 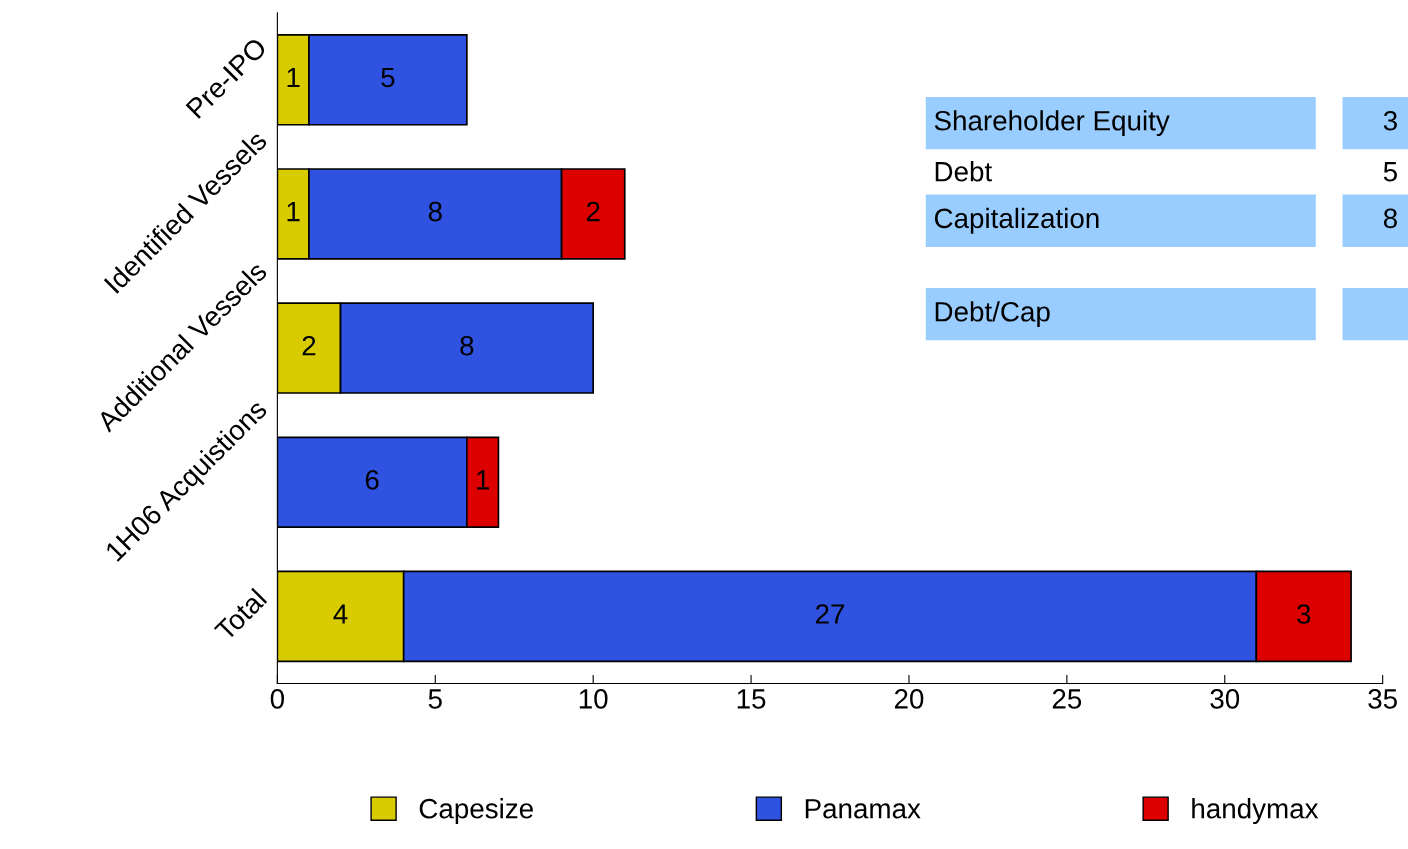 I want to click on annotation: Debt/Cap, so click(x=992, y=314).